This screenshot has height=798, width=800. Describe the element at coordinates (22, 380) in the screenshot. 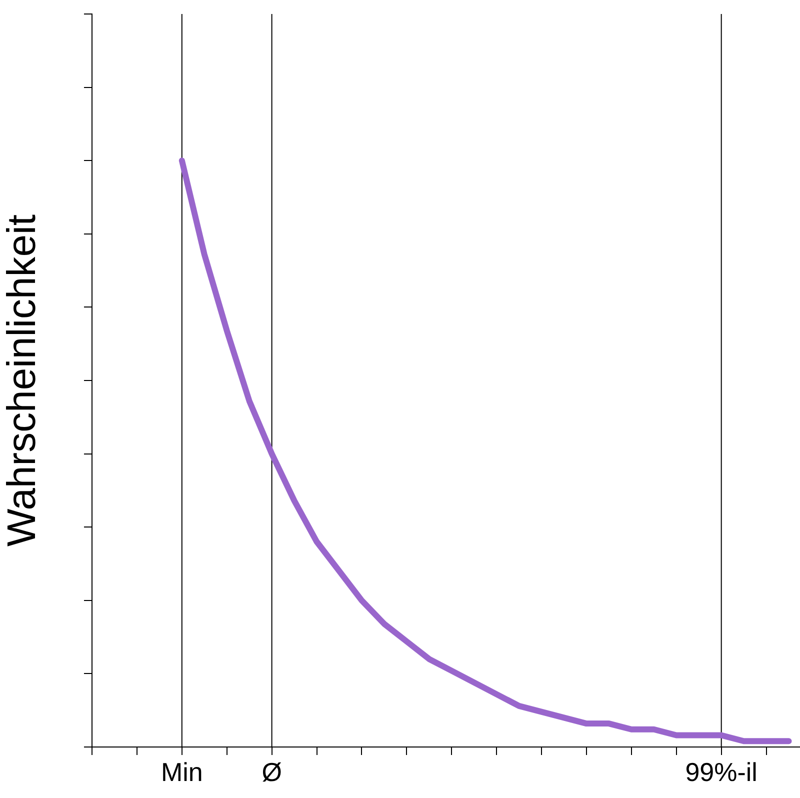

I see `y-axis-title: Wahrscheinlichkeit` at that location.